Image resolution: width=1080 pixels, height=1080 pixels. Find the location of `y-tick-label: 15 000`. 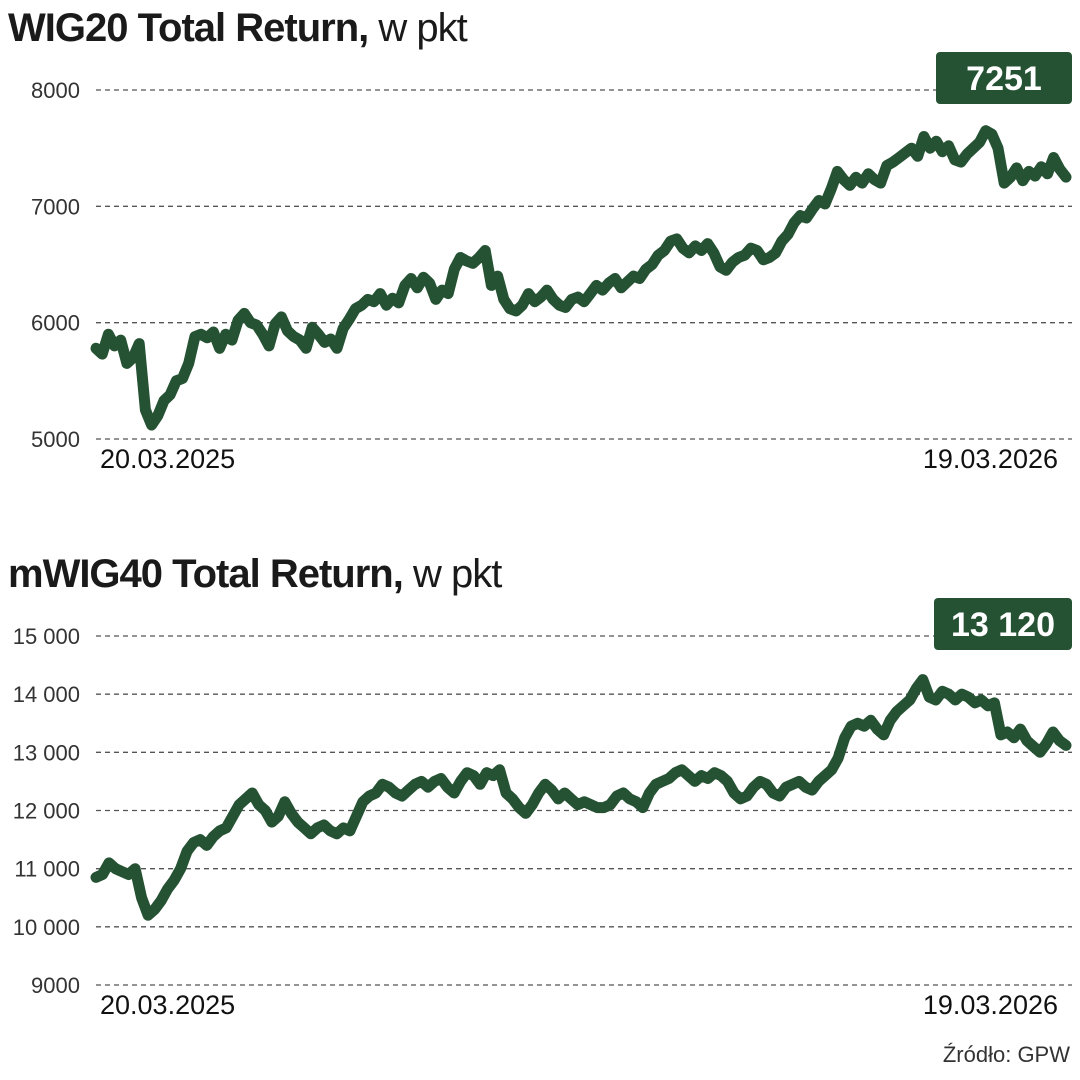

y-tick-label: 15 000 is located at coordinates (46, 636).